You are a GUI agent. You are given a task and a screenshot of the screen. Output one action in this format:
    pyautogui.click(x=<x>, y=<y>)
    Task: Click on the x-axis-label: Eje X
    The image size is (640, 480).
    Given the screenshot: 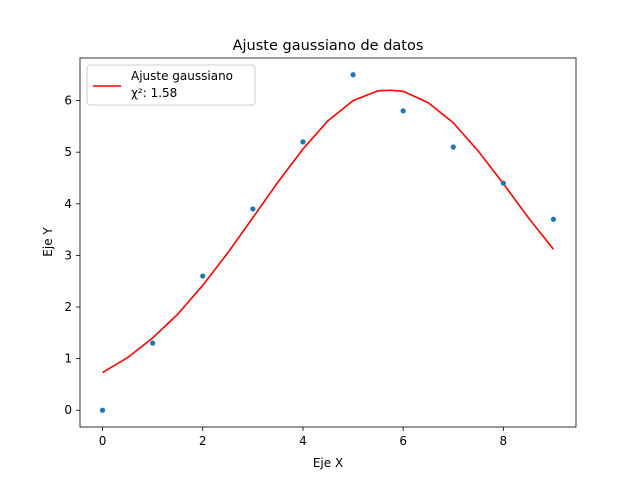 What is the action you would take?
    pyautogui.click(x=328, y=463)
    